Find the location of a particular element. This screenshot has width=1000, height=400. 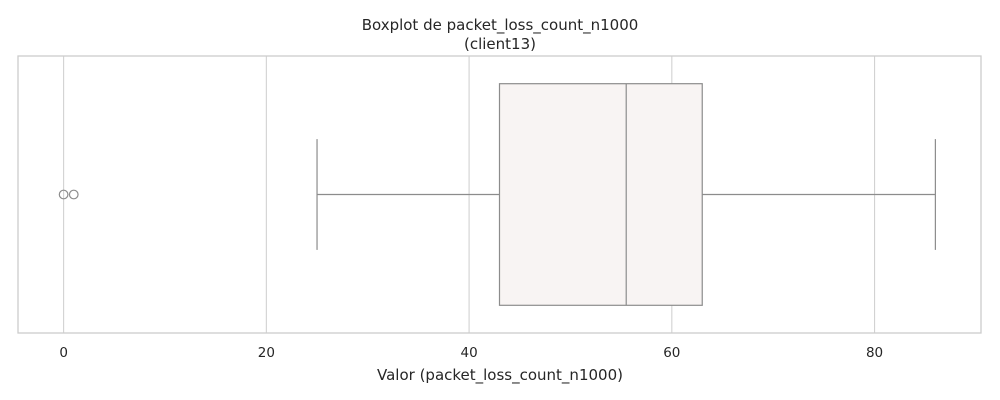

x-tick-labels: 0 20 40 60 80 is located at coordinates (471, 353).